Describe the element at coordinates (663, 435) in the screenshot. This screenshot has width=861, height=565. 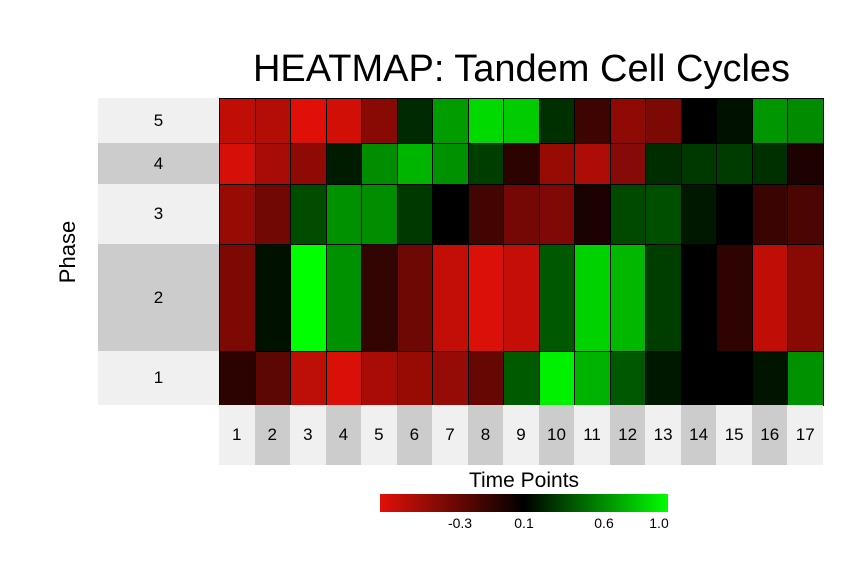
I see `column-label-13: 13` at that location.